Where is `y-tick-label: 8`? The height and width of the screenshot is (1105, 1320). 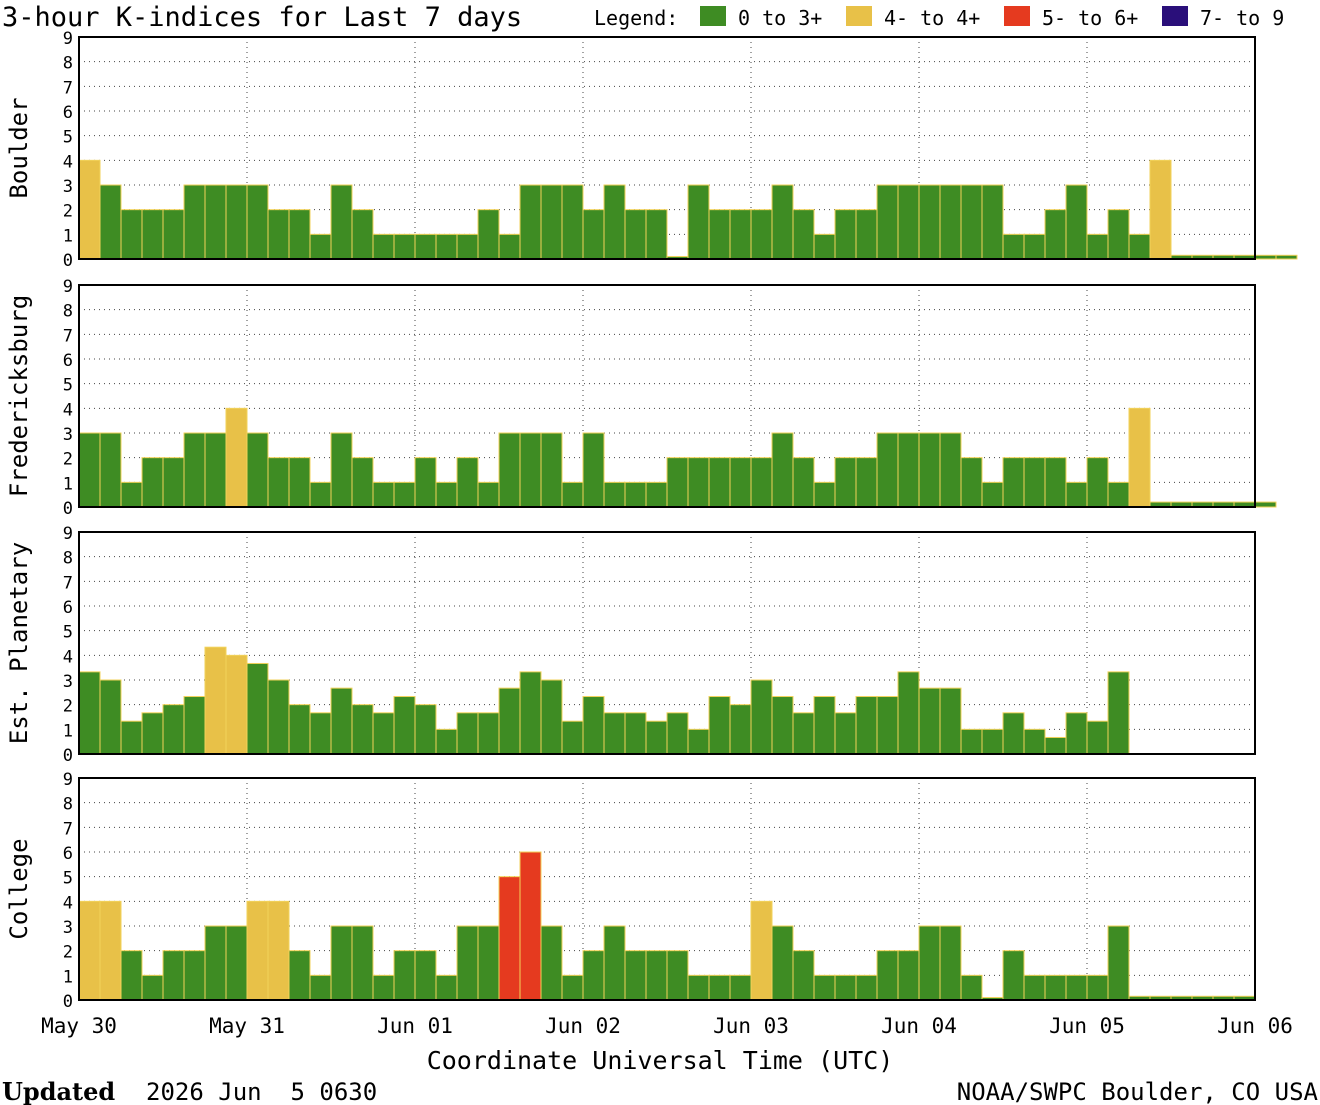
y-tick-label: 8 is located at coordinates (68, 559).